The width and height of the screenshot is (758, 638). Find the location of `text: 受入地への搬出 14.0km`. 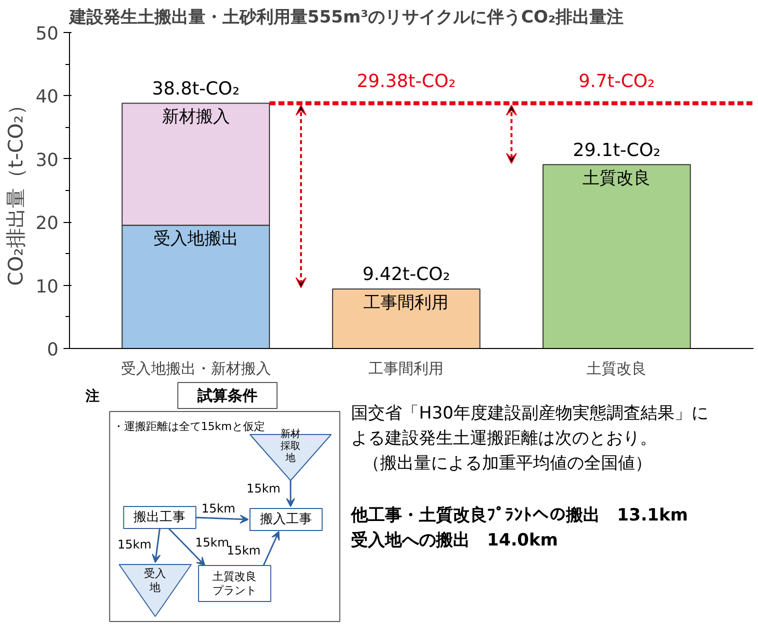

text: 受入地への搬出 14.0km is located at coordinates (454, 540).